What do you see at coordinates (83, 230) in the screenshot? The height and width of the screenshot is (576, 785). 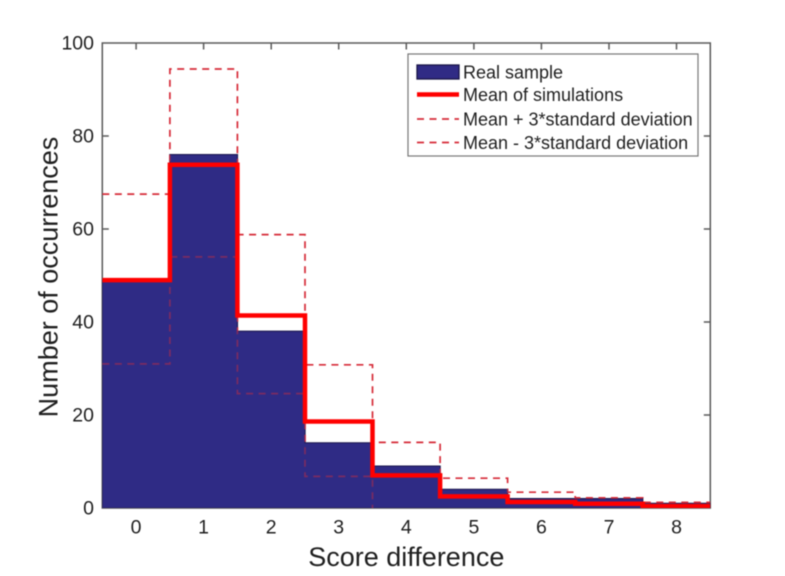 I see `svg-text: 60` at bounding box center [83, 230].